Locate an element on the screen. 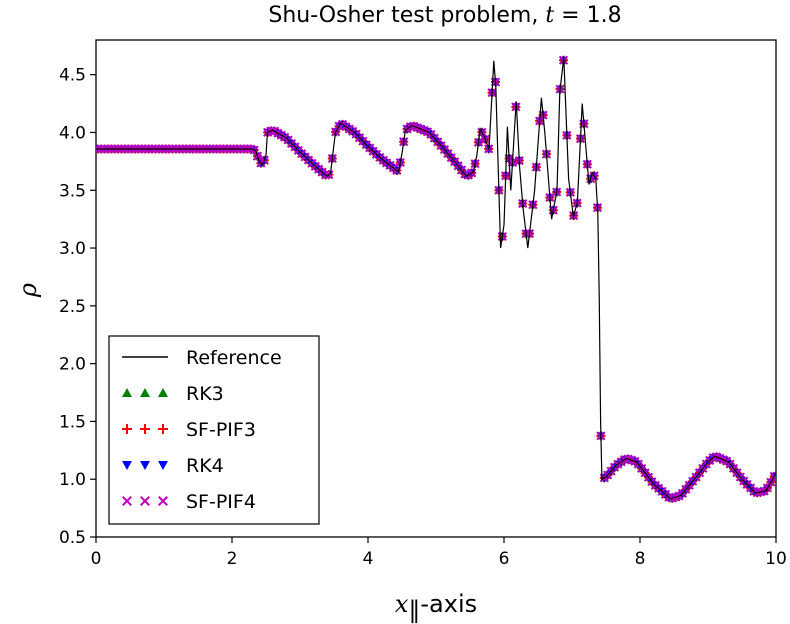 Image resolution: width=790 pixels, height=624 pixels. x-tick-label: 0 is located at coordinates (96, 559).